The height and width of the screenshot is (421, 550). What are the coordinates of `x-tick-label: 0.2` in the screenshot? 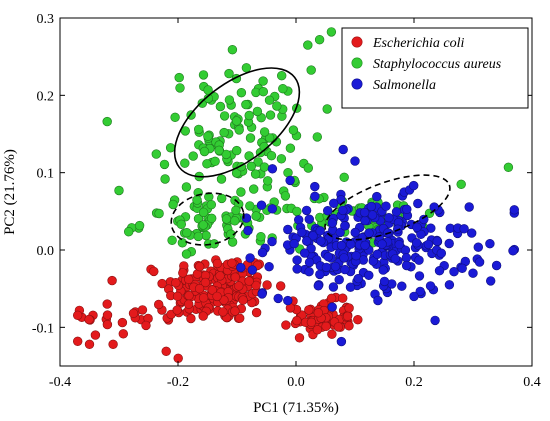 It's located at (414, 382).